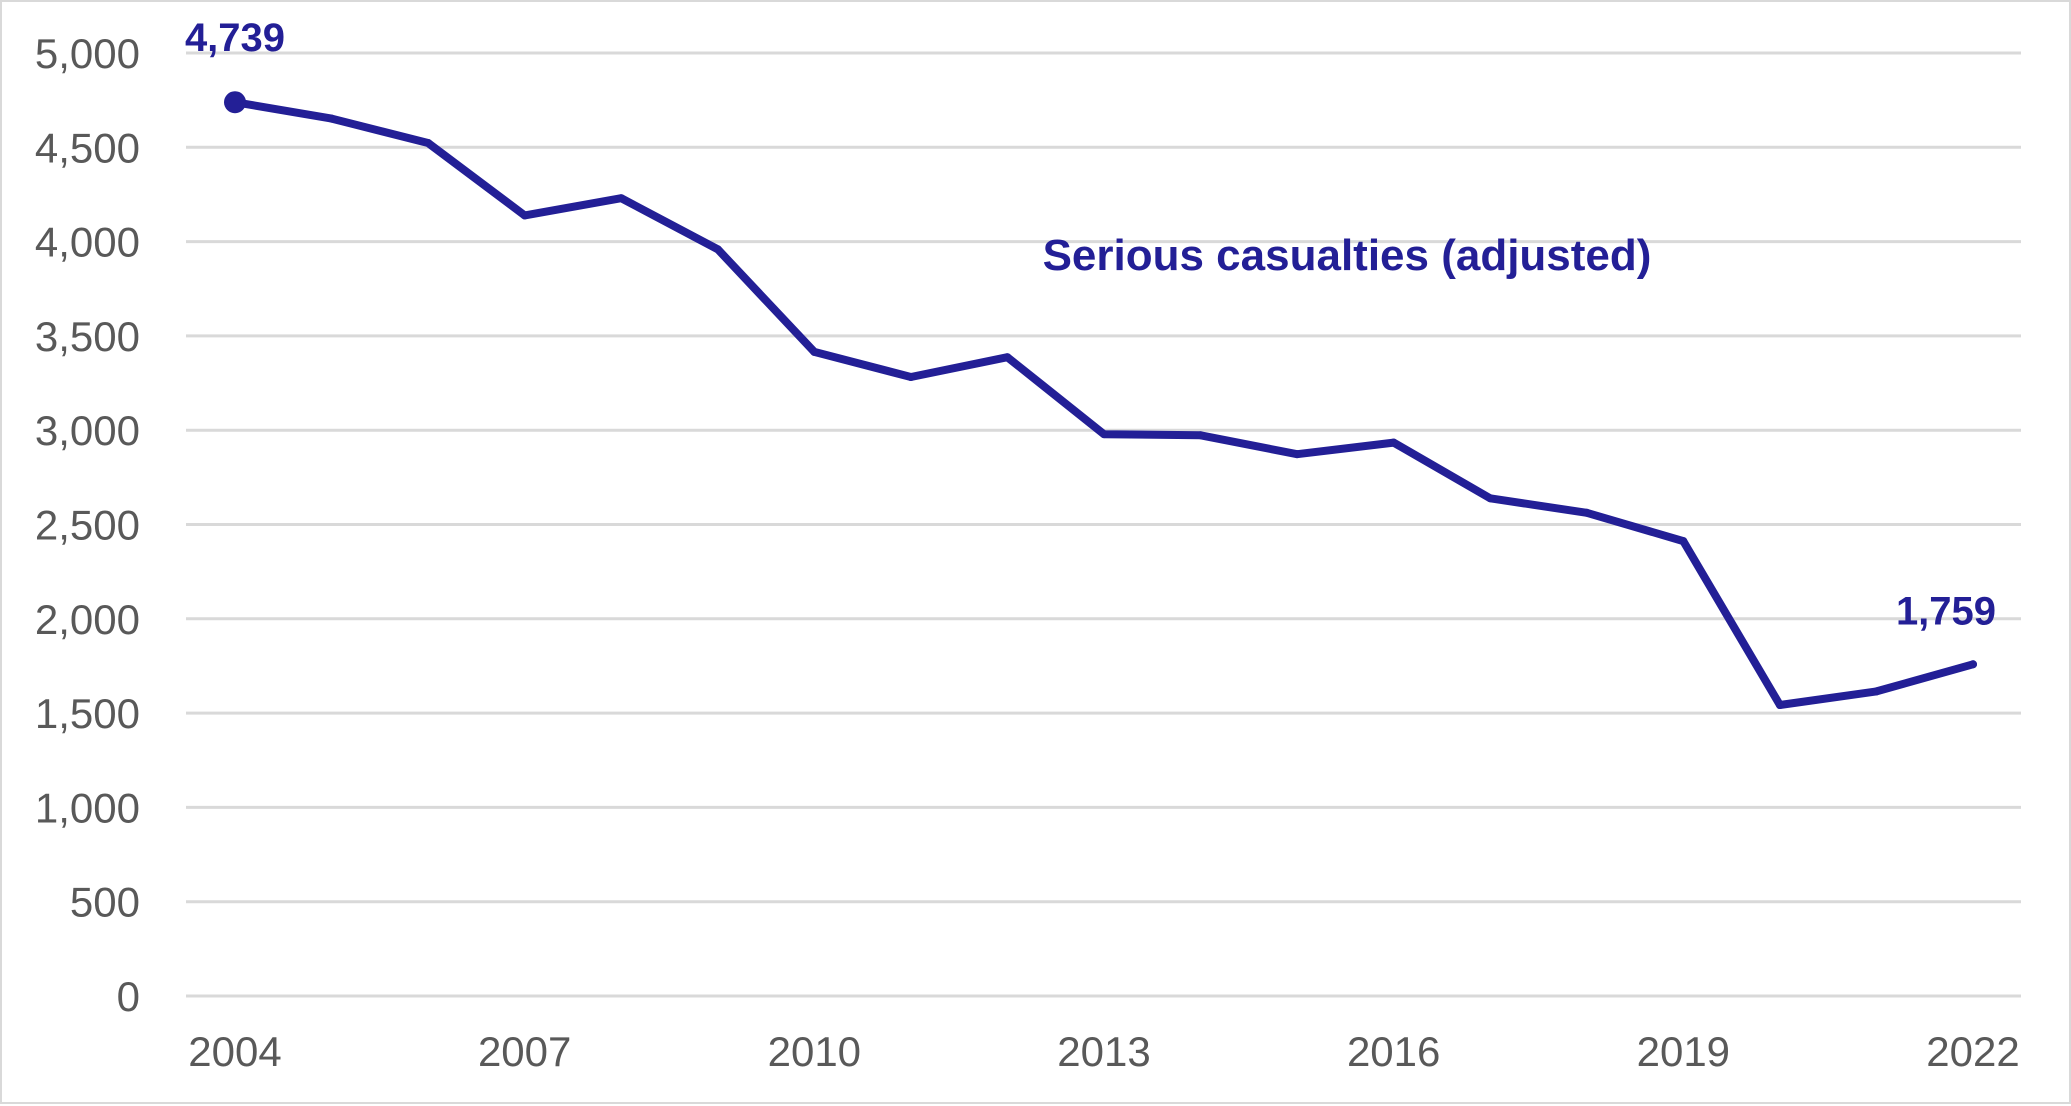  Describe the element at coordinates (234, 1051) in the screenshot. I see `x-tick-label: 2004` at that location.